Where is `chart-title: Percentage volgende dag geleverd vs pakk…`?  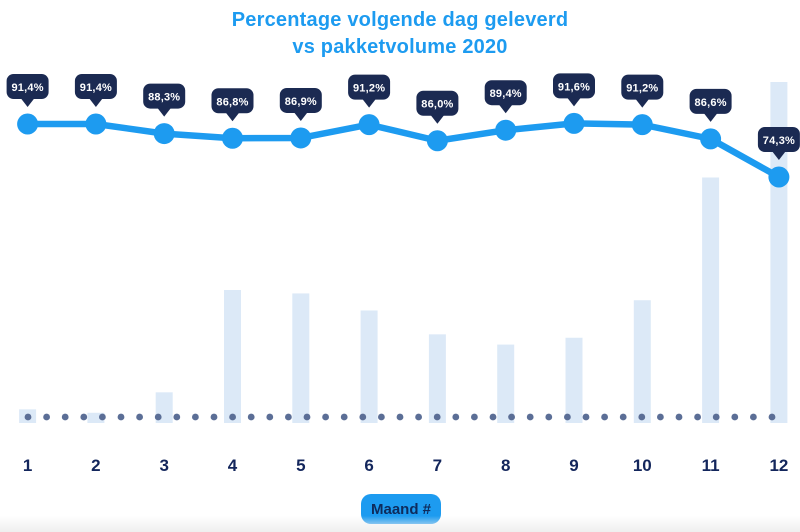
chart-title: Percentage volgende dag geleverd vs pakk… is located at coordinates (400, 34).